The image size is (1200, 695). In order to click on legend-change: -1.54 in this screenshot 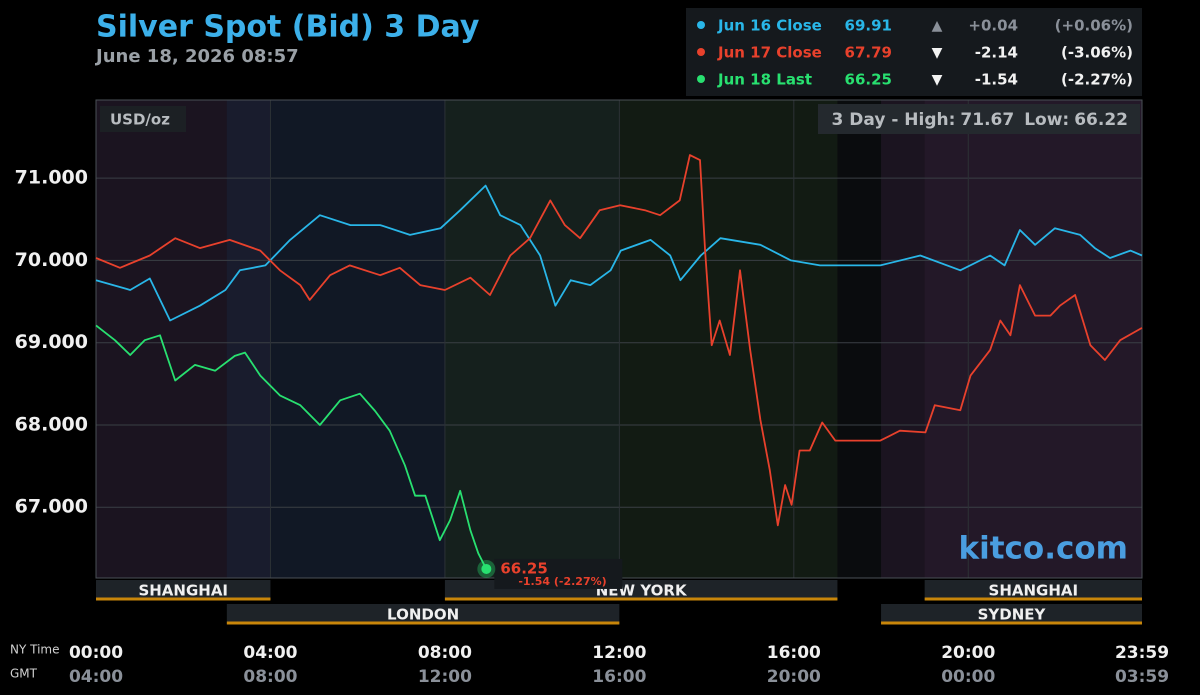, I will do `click(996, 80)`.